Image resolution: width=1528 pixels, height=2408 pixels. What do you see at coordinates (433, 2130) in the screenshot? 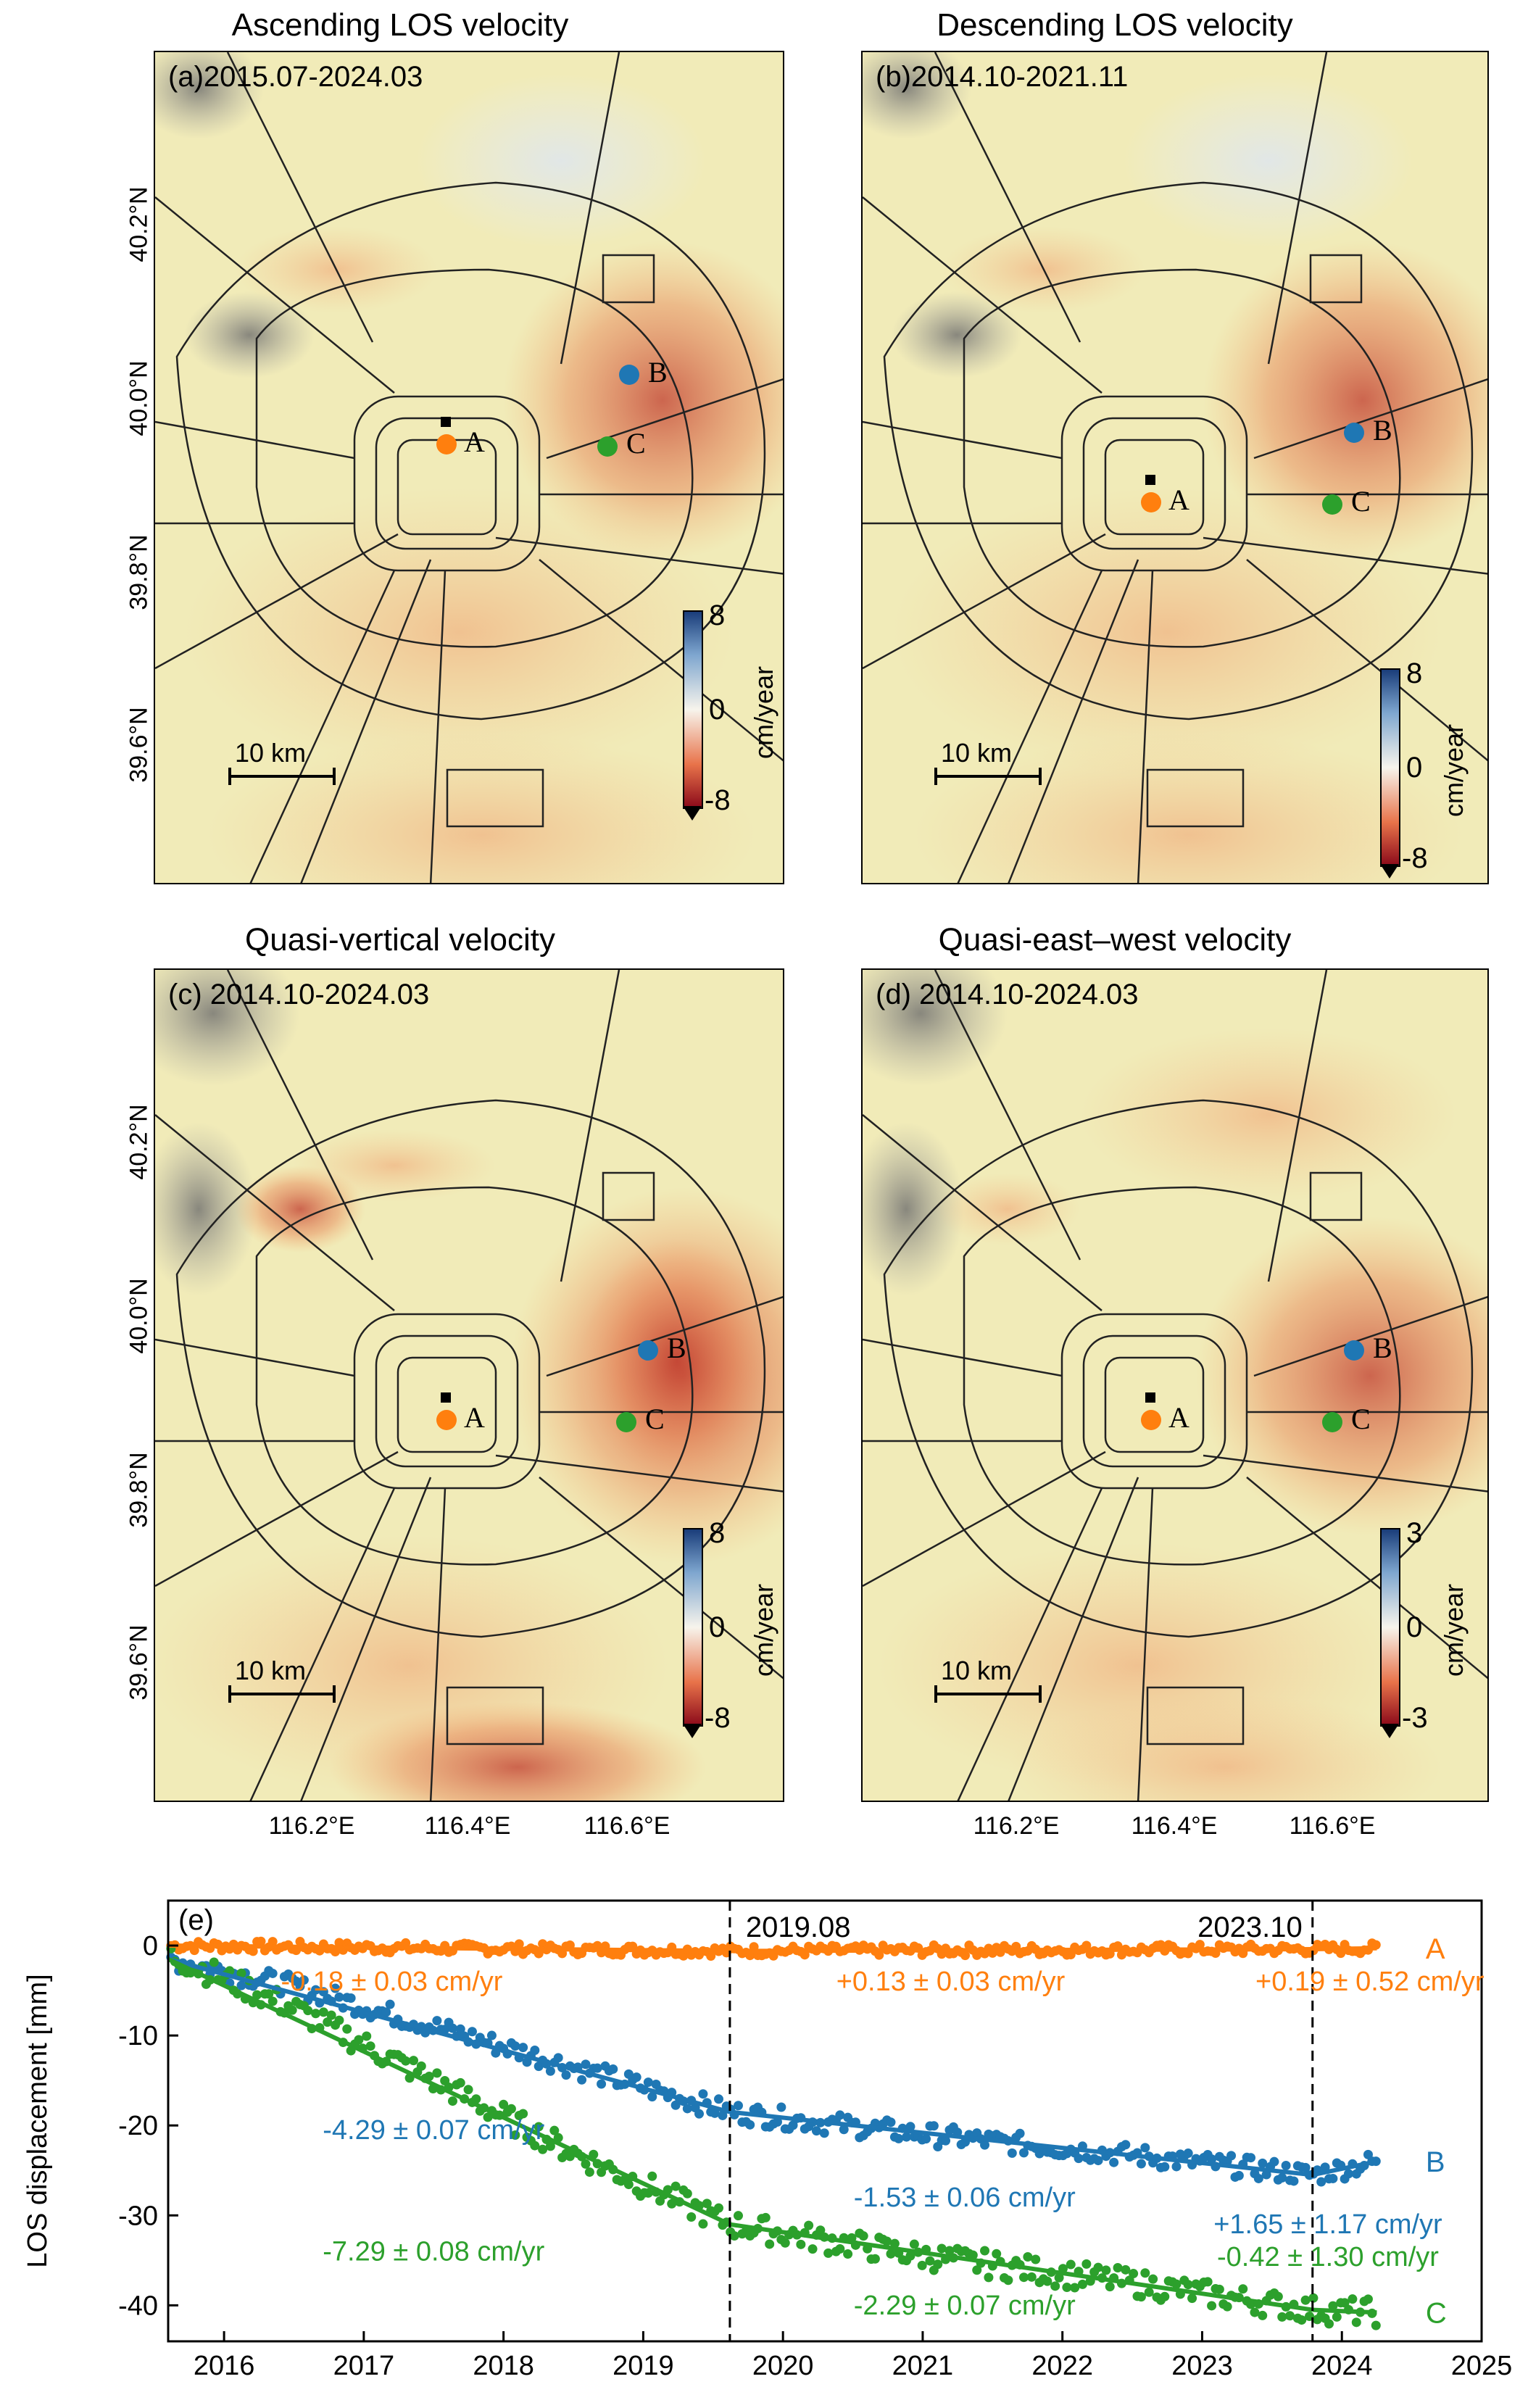
I see `series-b-rate: -4.29 ± 0.07 cm/yr` at bounding box center [433, 2130].